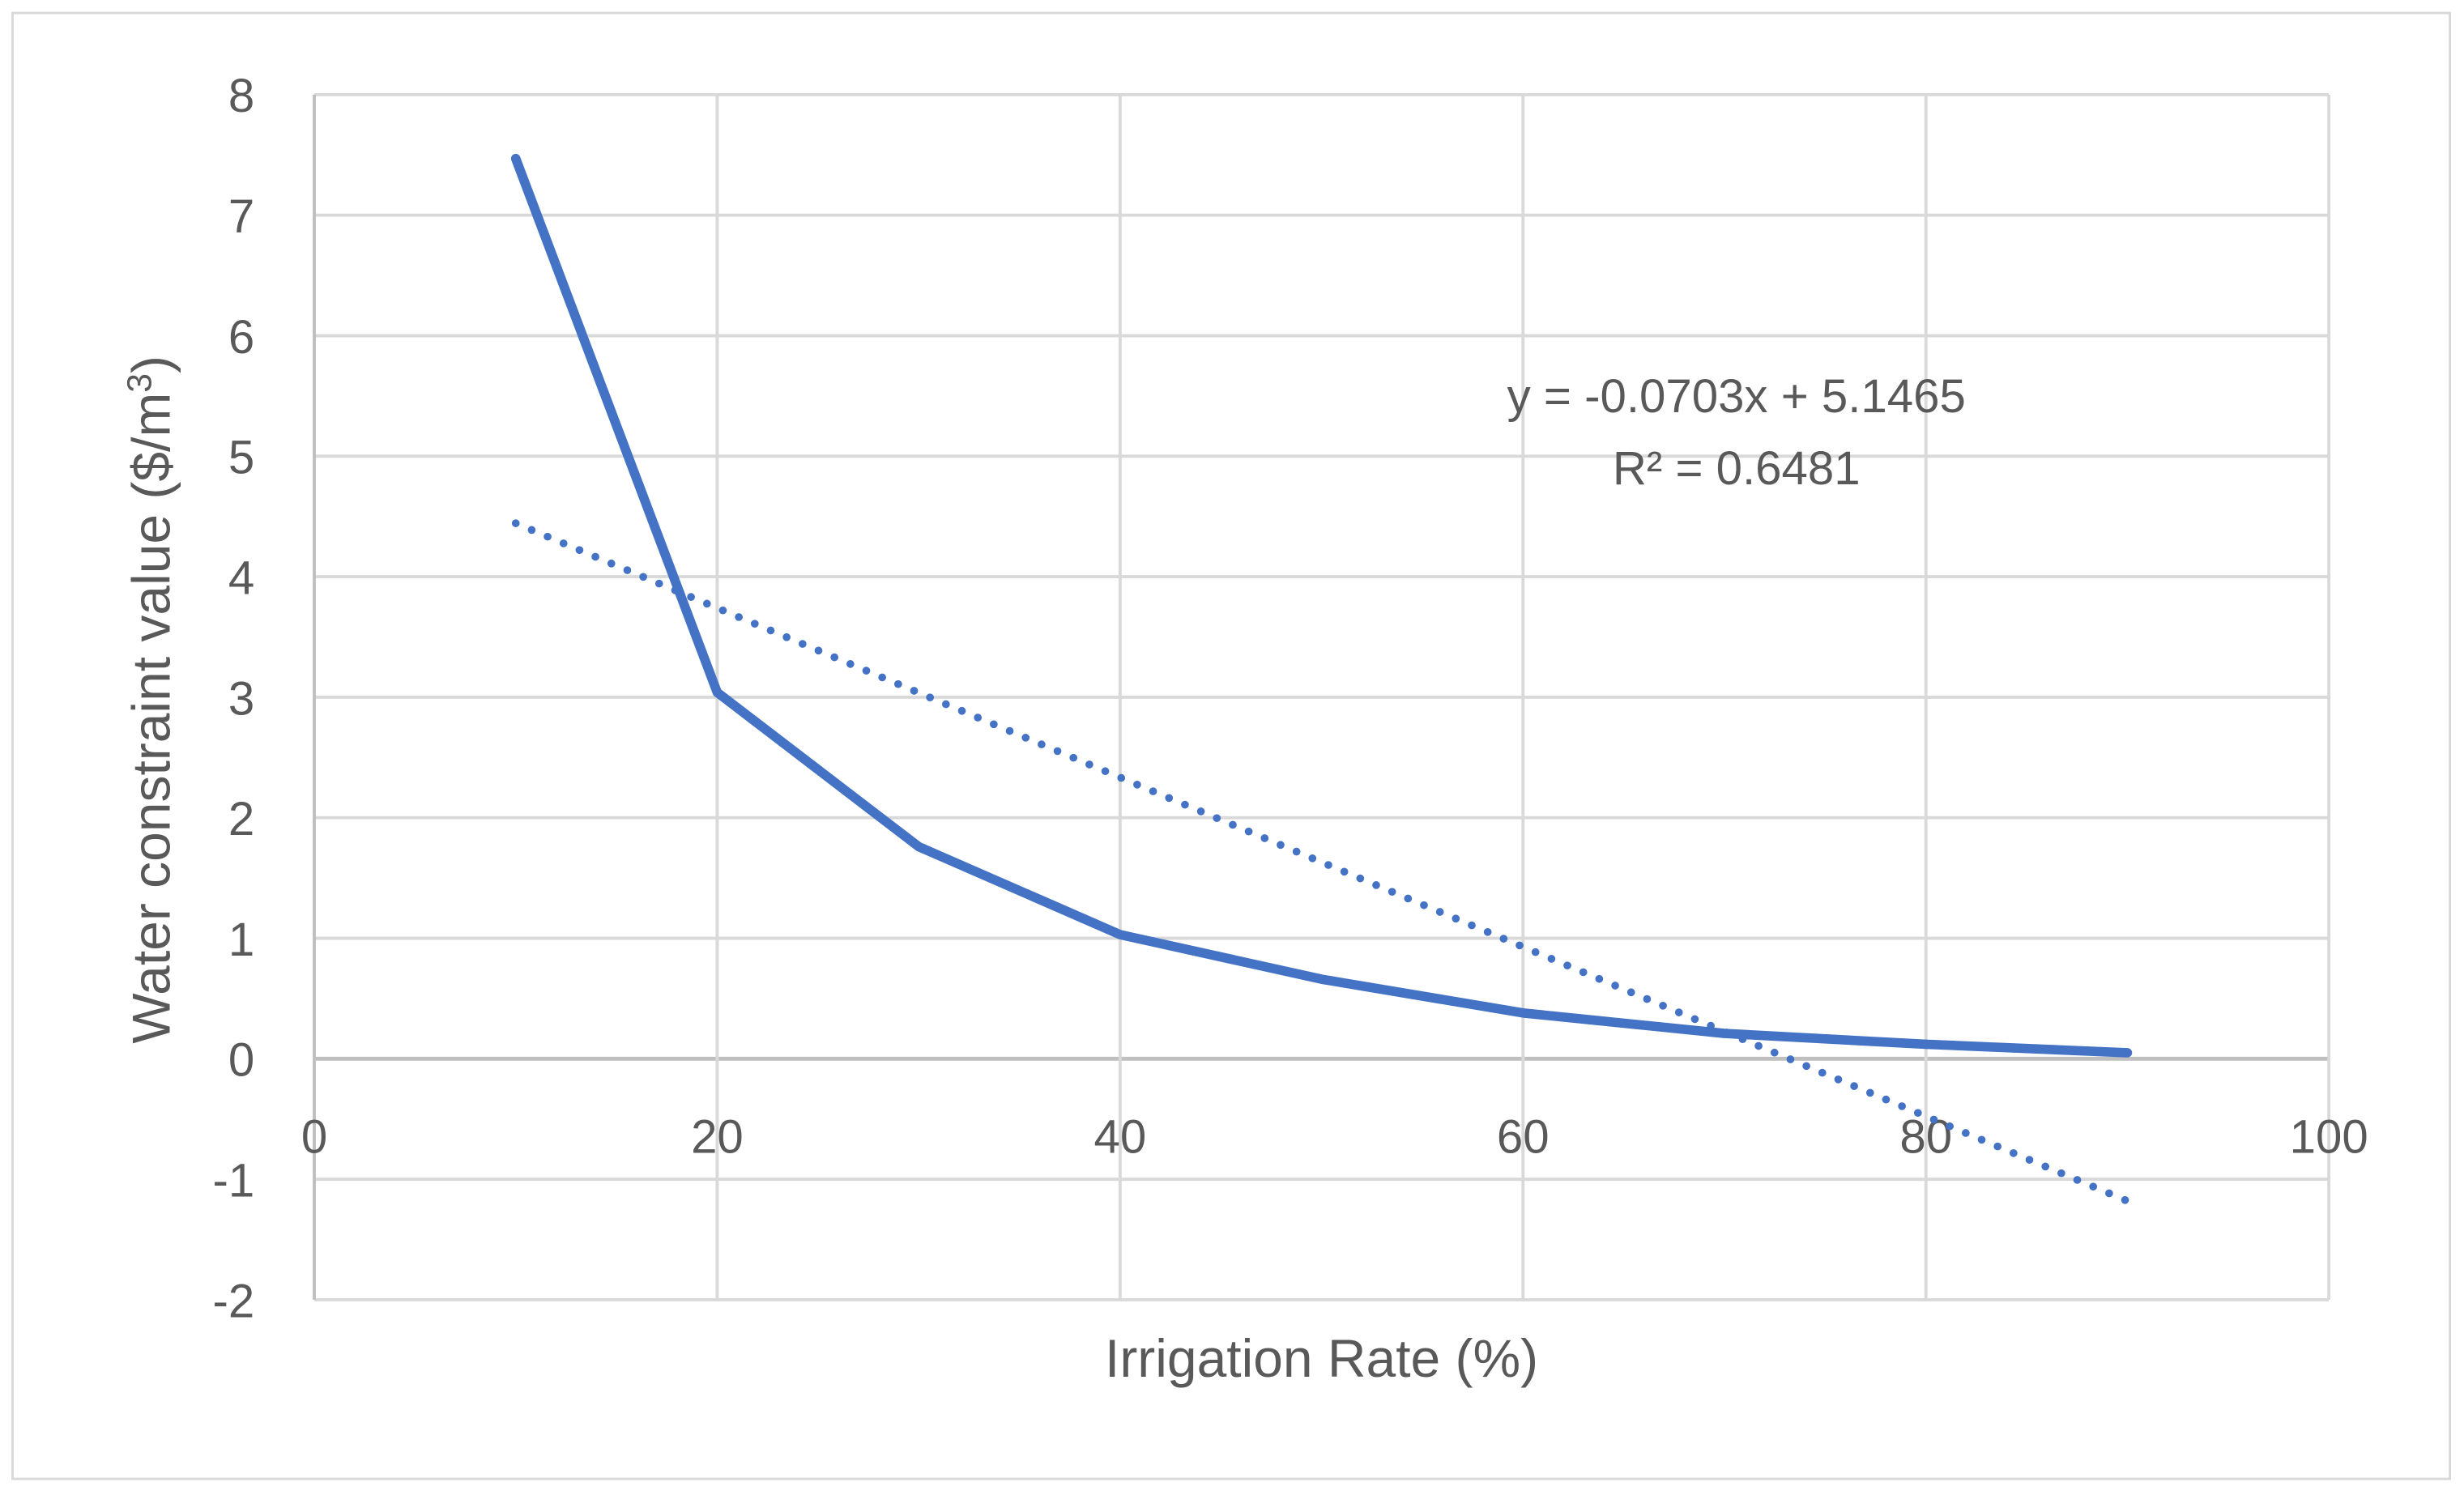 The height and width of the screenshot is (1495, 2464). What do you see at coordinates (234, 1301) in the screenshot?
I see `y-tick-label: -2` at bounding box center [234, 1301].